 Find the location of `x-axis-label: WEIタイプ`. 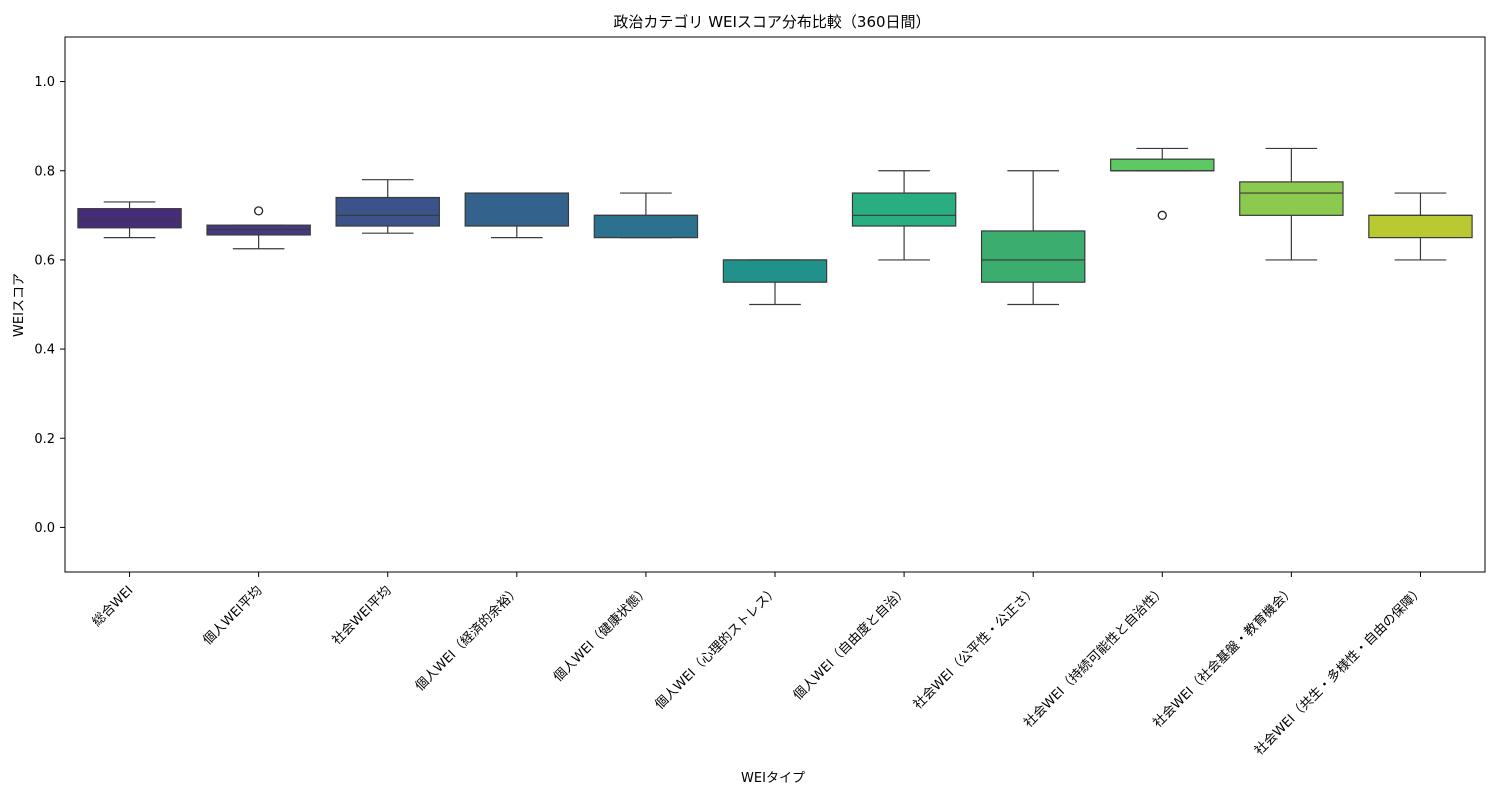

x-axis-label: WEIタイプ is located at coordinates (773, 778).